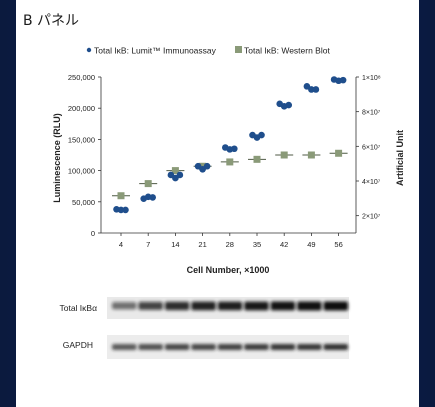  What do you see at coordinates (257, 244) in the screenshot?
I see `x-tick-label: 35` at bounding box center [257, 244].